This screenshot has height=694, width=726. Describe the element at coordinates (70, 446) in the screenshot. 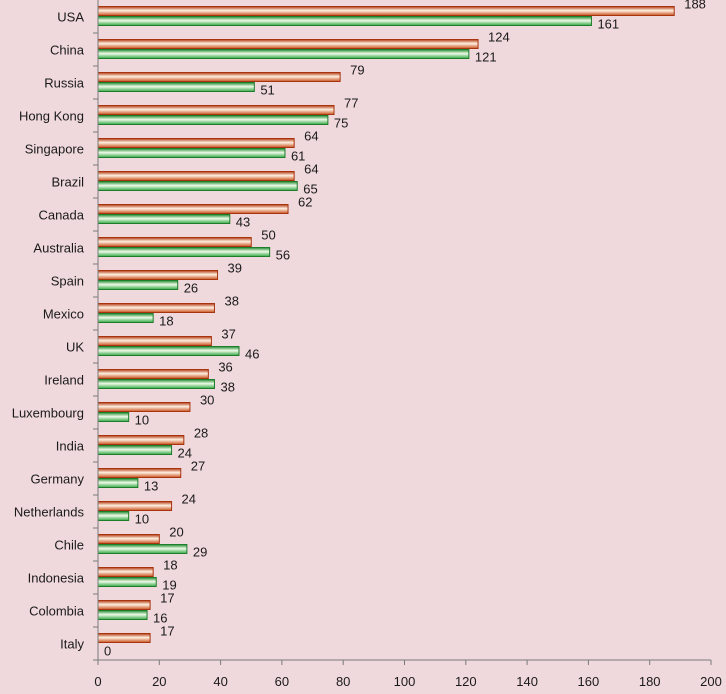

I see `category-label: India` at that location.